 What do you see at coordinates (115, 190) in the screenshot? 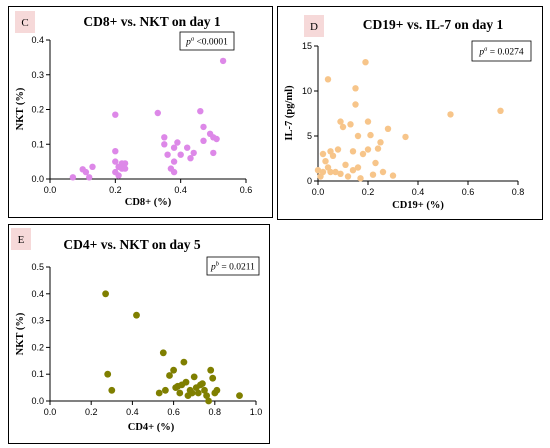
I see `x-tick-label-c: 0.2` at bounding box center [115, 190].